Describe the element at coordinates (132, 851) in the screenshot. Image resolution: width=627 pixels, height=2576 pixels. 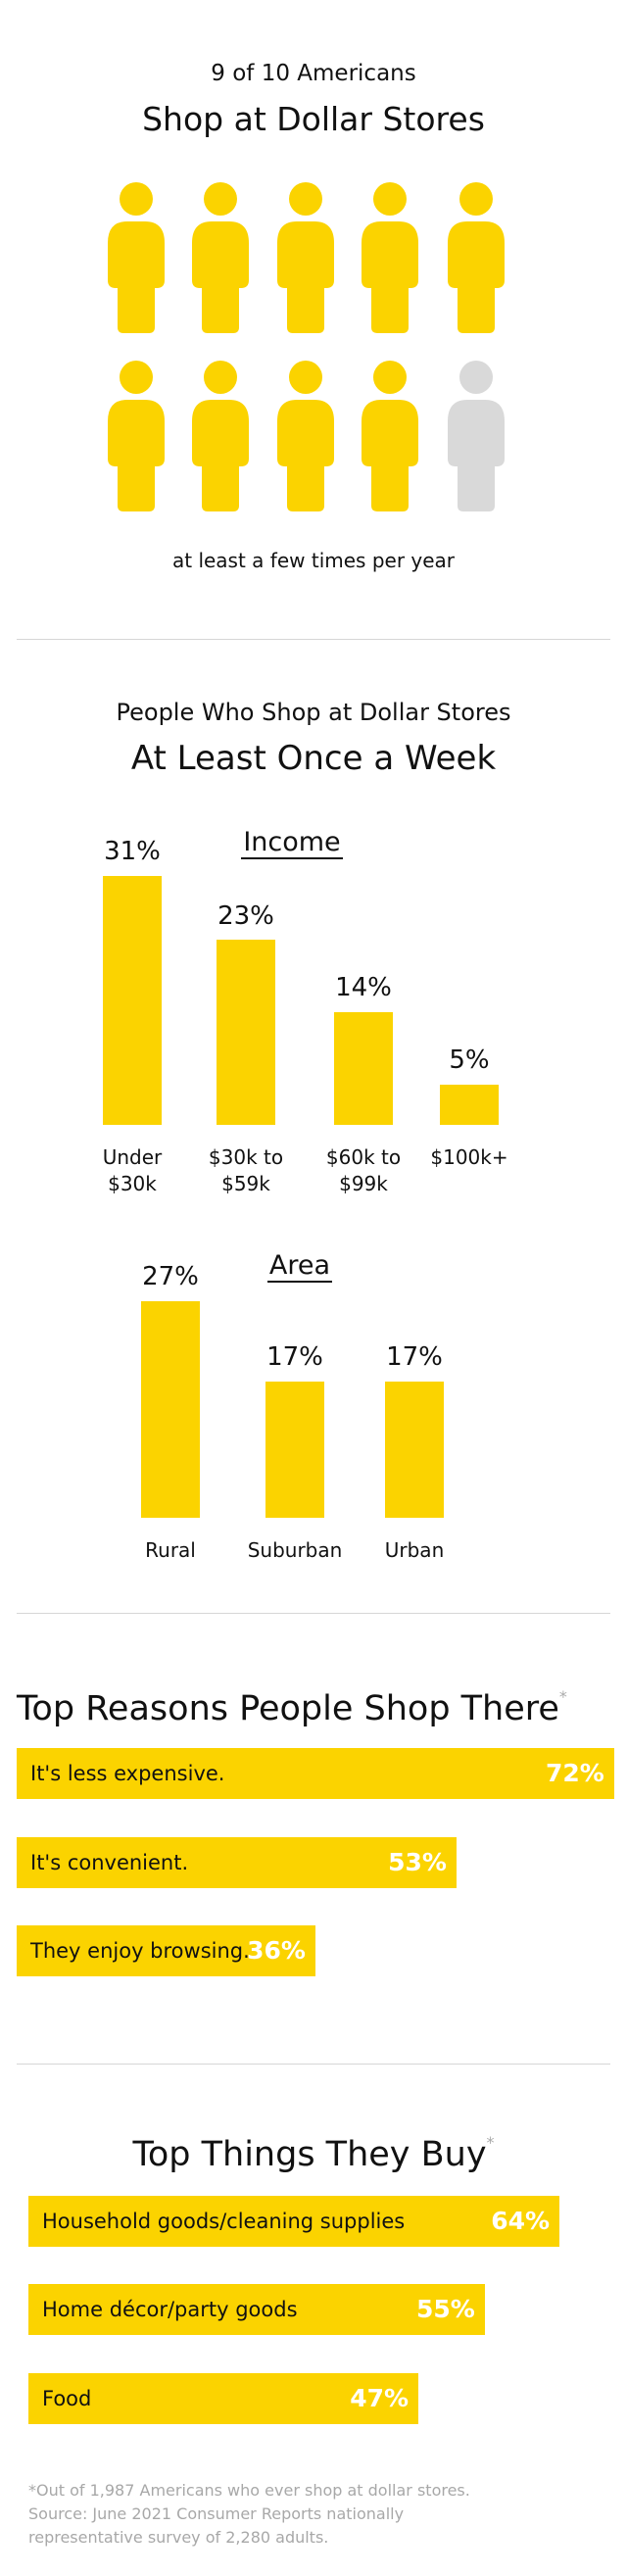
I see `value-label: 31%` at that location.